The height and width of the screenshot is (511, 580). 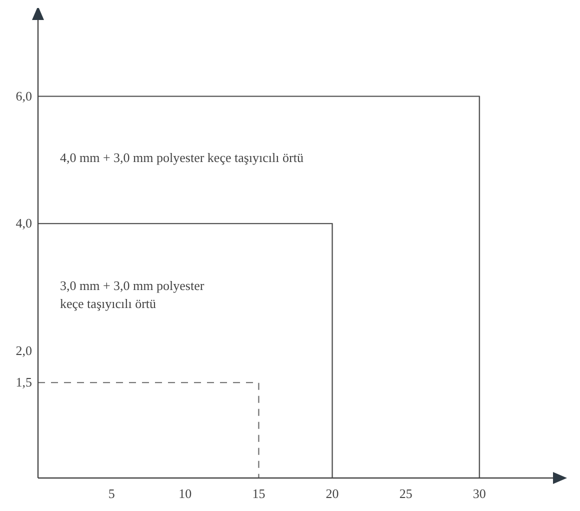 I want to click on x-tick-label: 10, so click(x=185, y=493).